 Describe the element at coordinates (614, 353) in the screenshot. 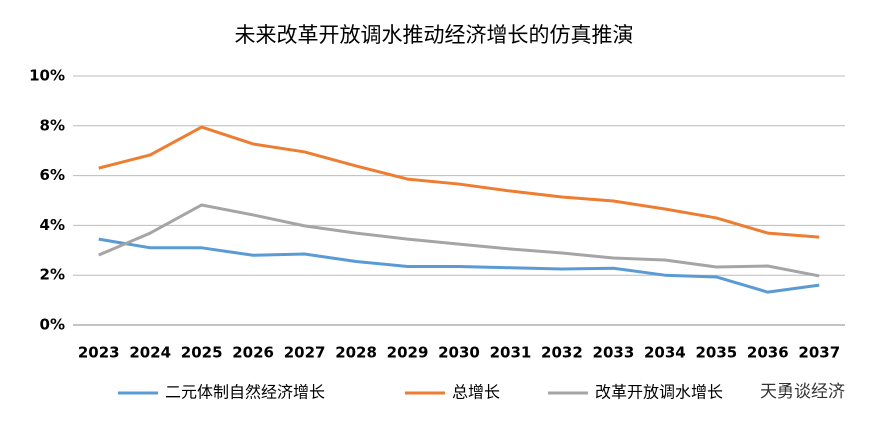

I see `x-tick-label: 2033` at that location.